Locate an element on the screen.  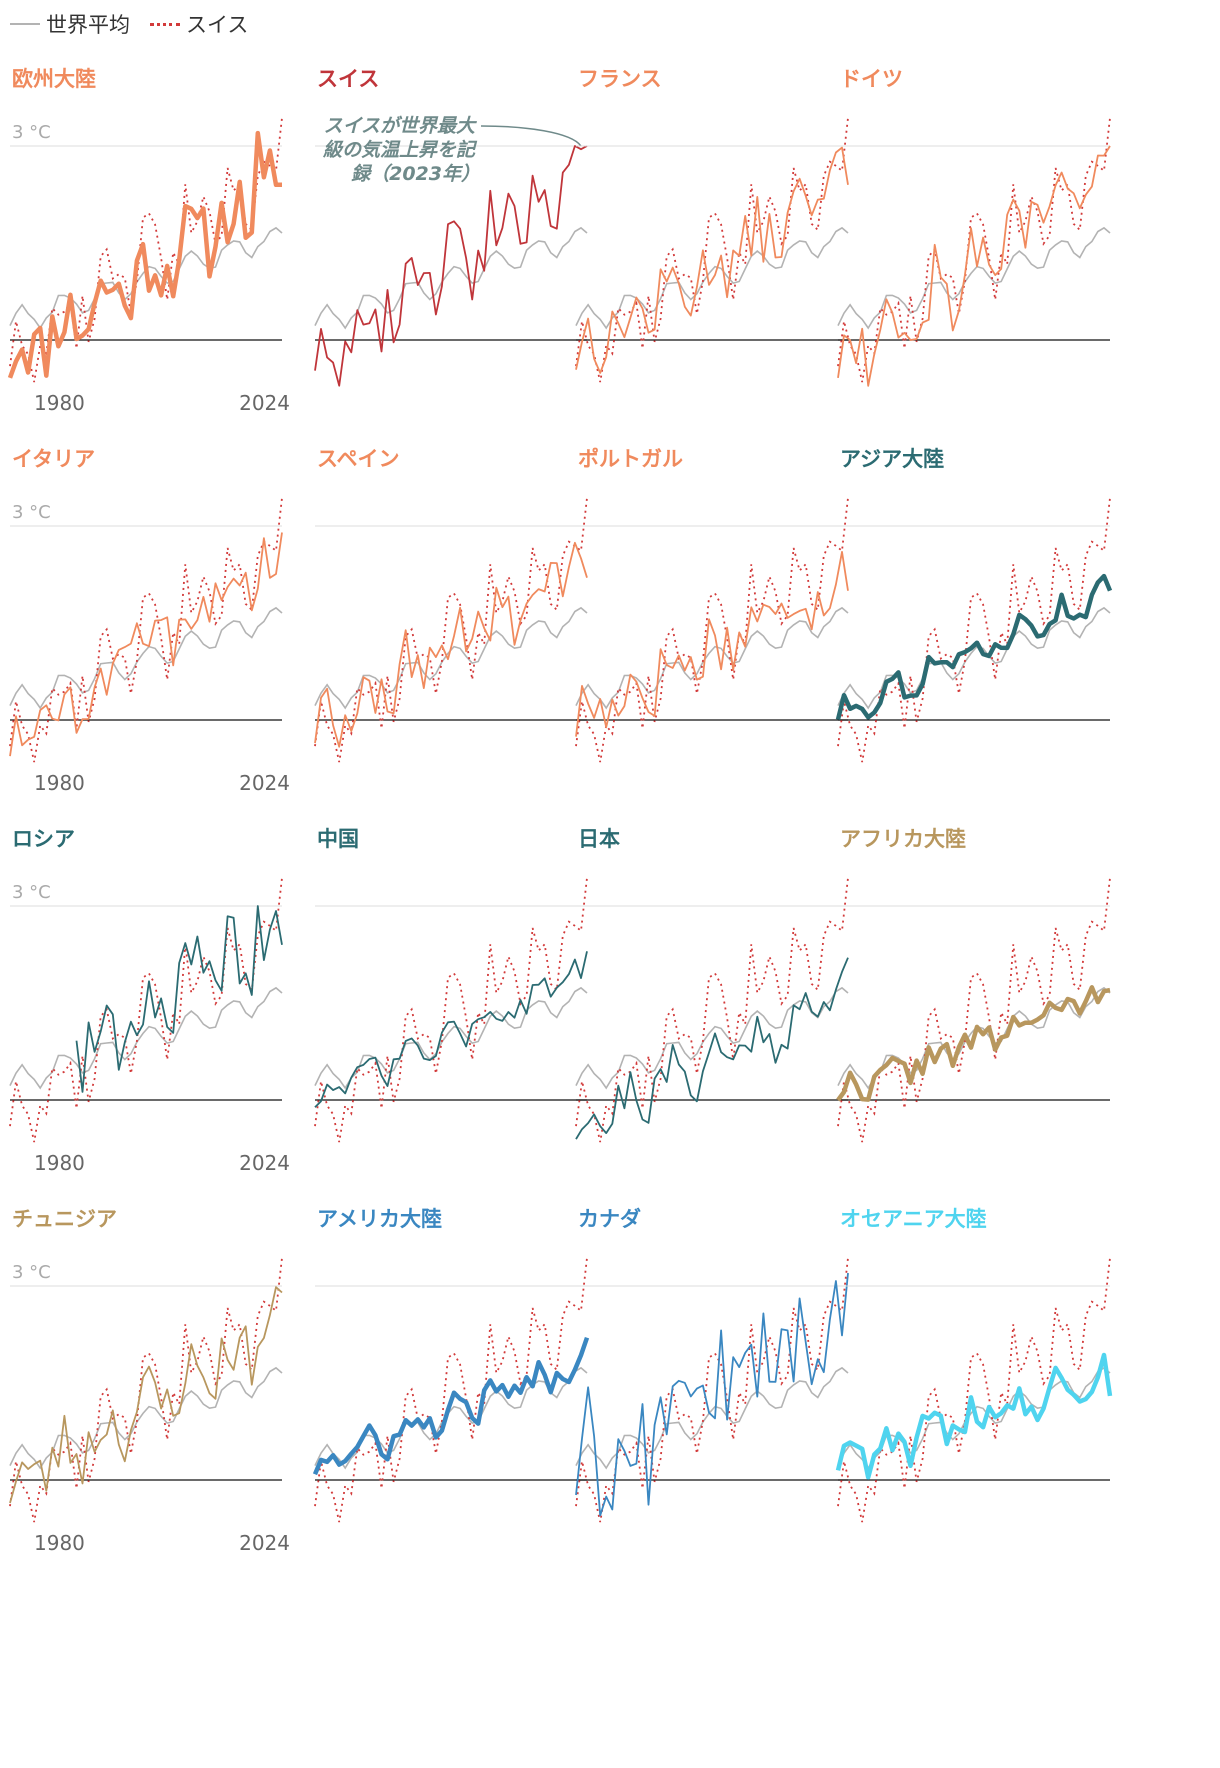
panel-日本: 日本 is located at coordinates (712, 985).